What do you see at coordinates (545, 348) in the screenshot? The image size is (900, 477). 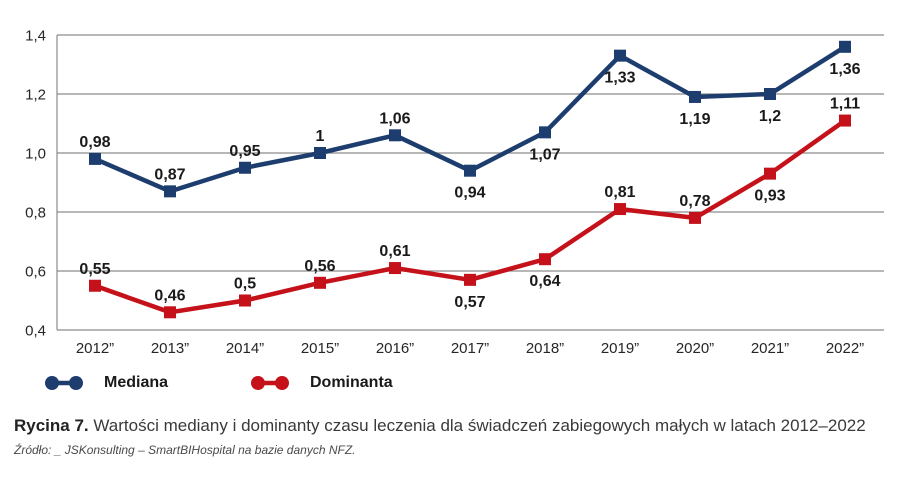 I see `x-axis-tick-label: 2018”` at bounding box center [545, 348].